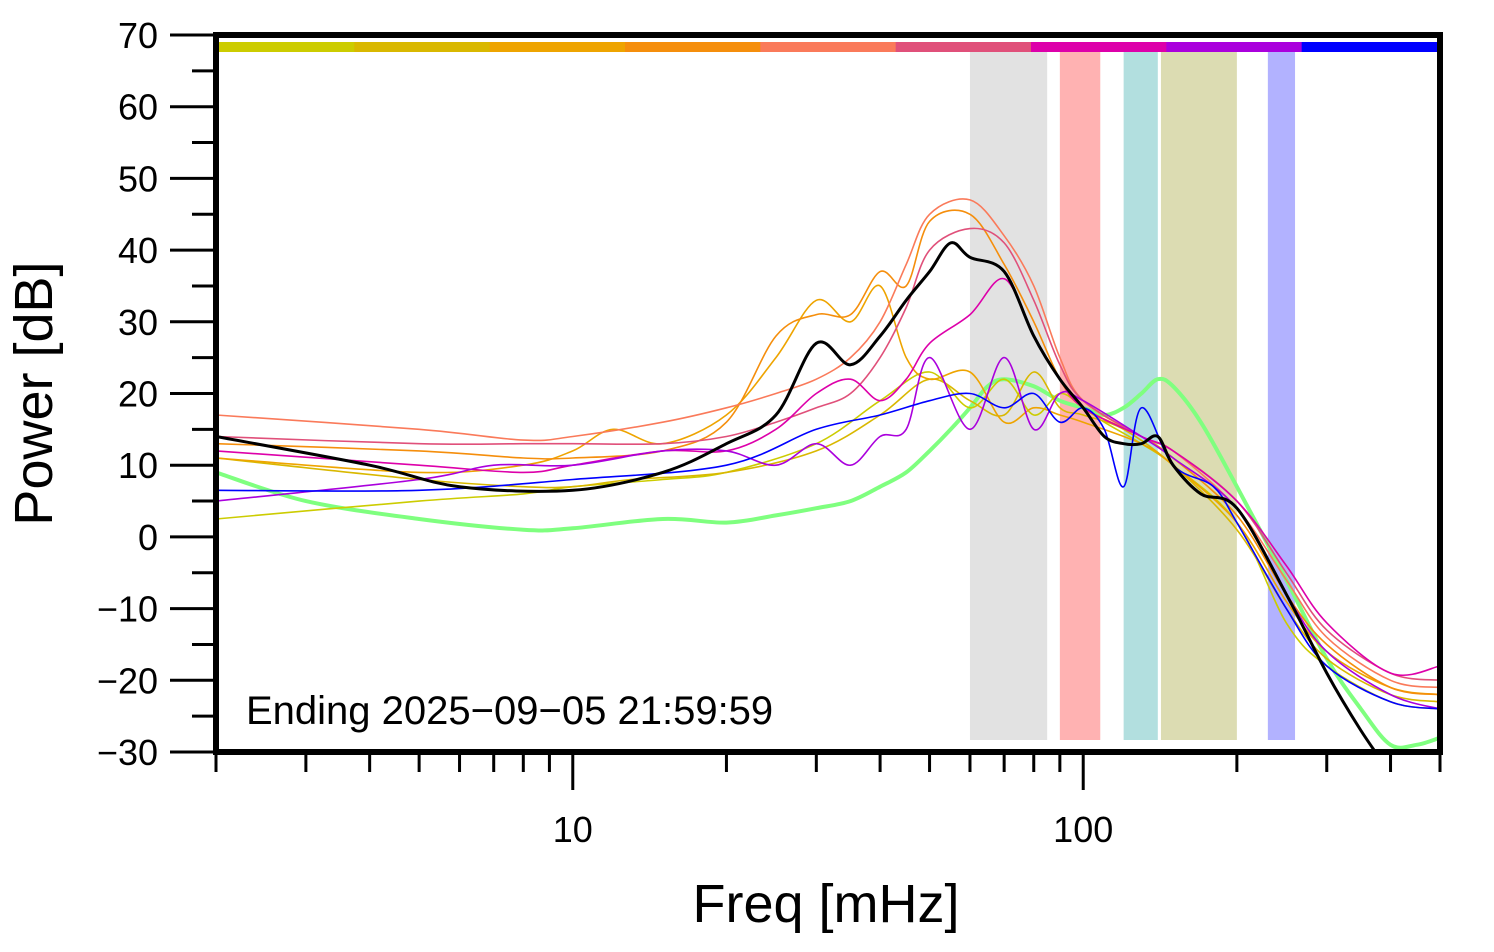  What do you see at coordinates (148, 537) in the screenshot?
I see `y-tick-label: 0` at bounding box center [148, 537].